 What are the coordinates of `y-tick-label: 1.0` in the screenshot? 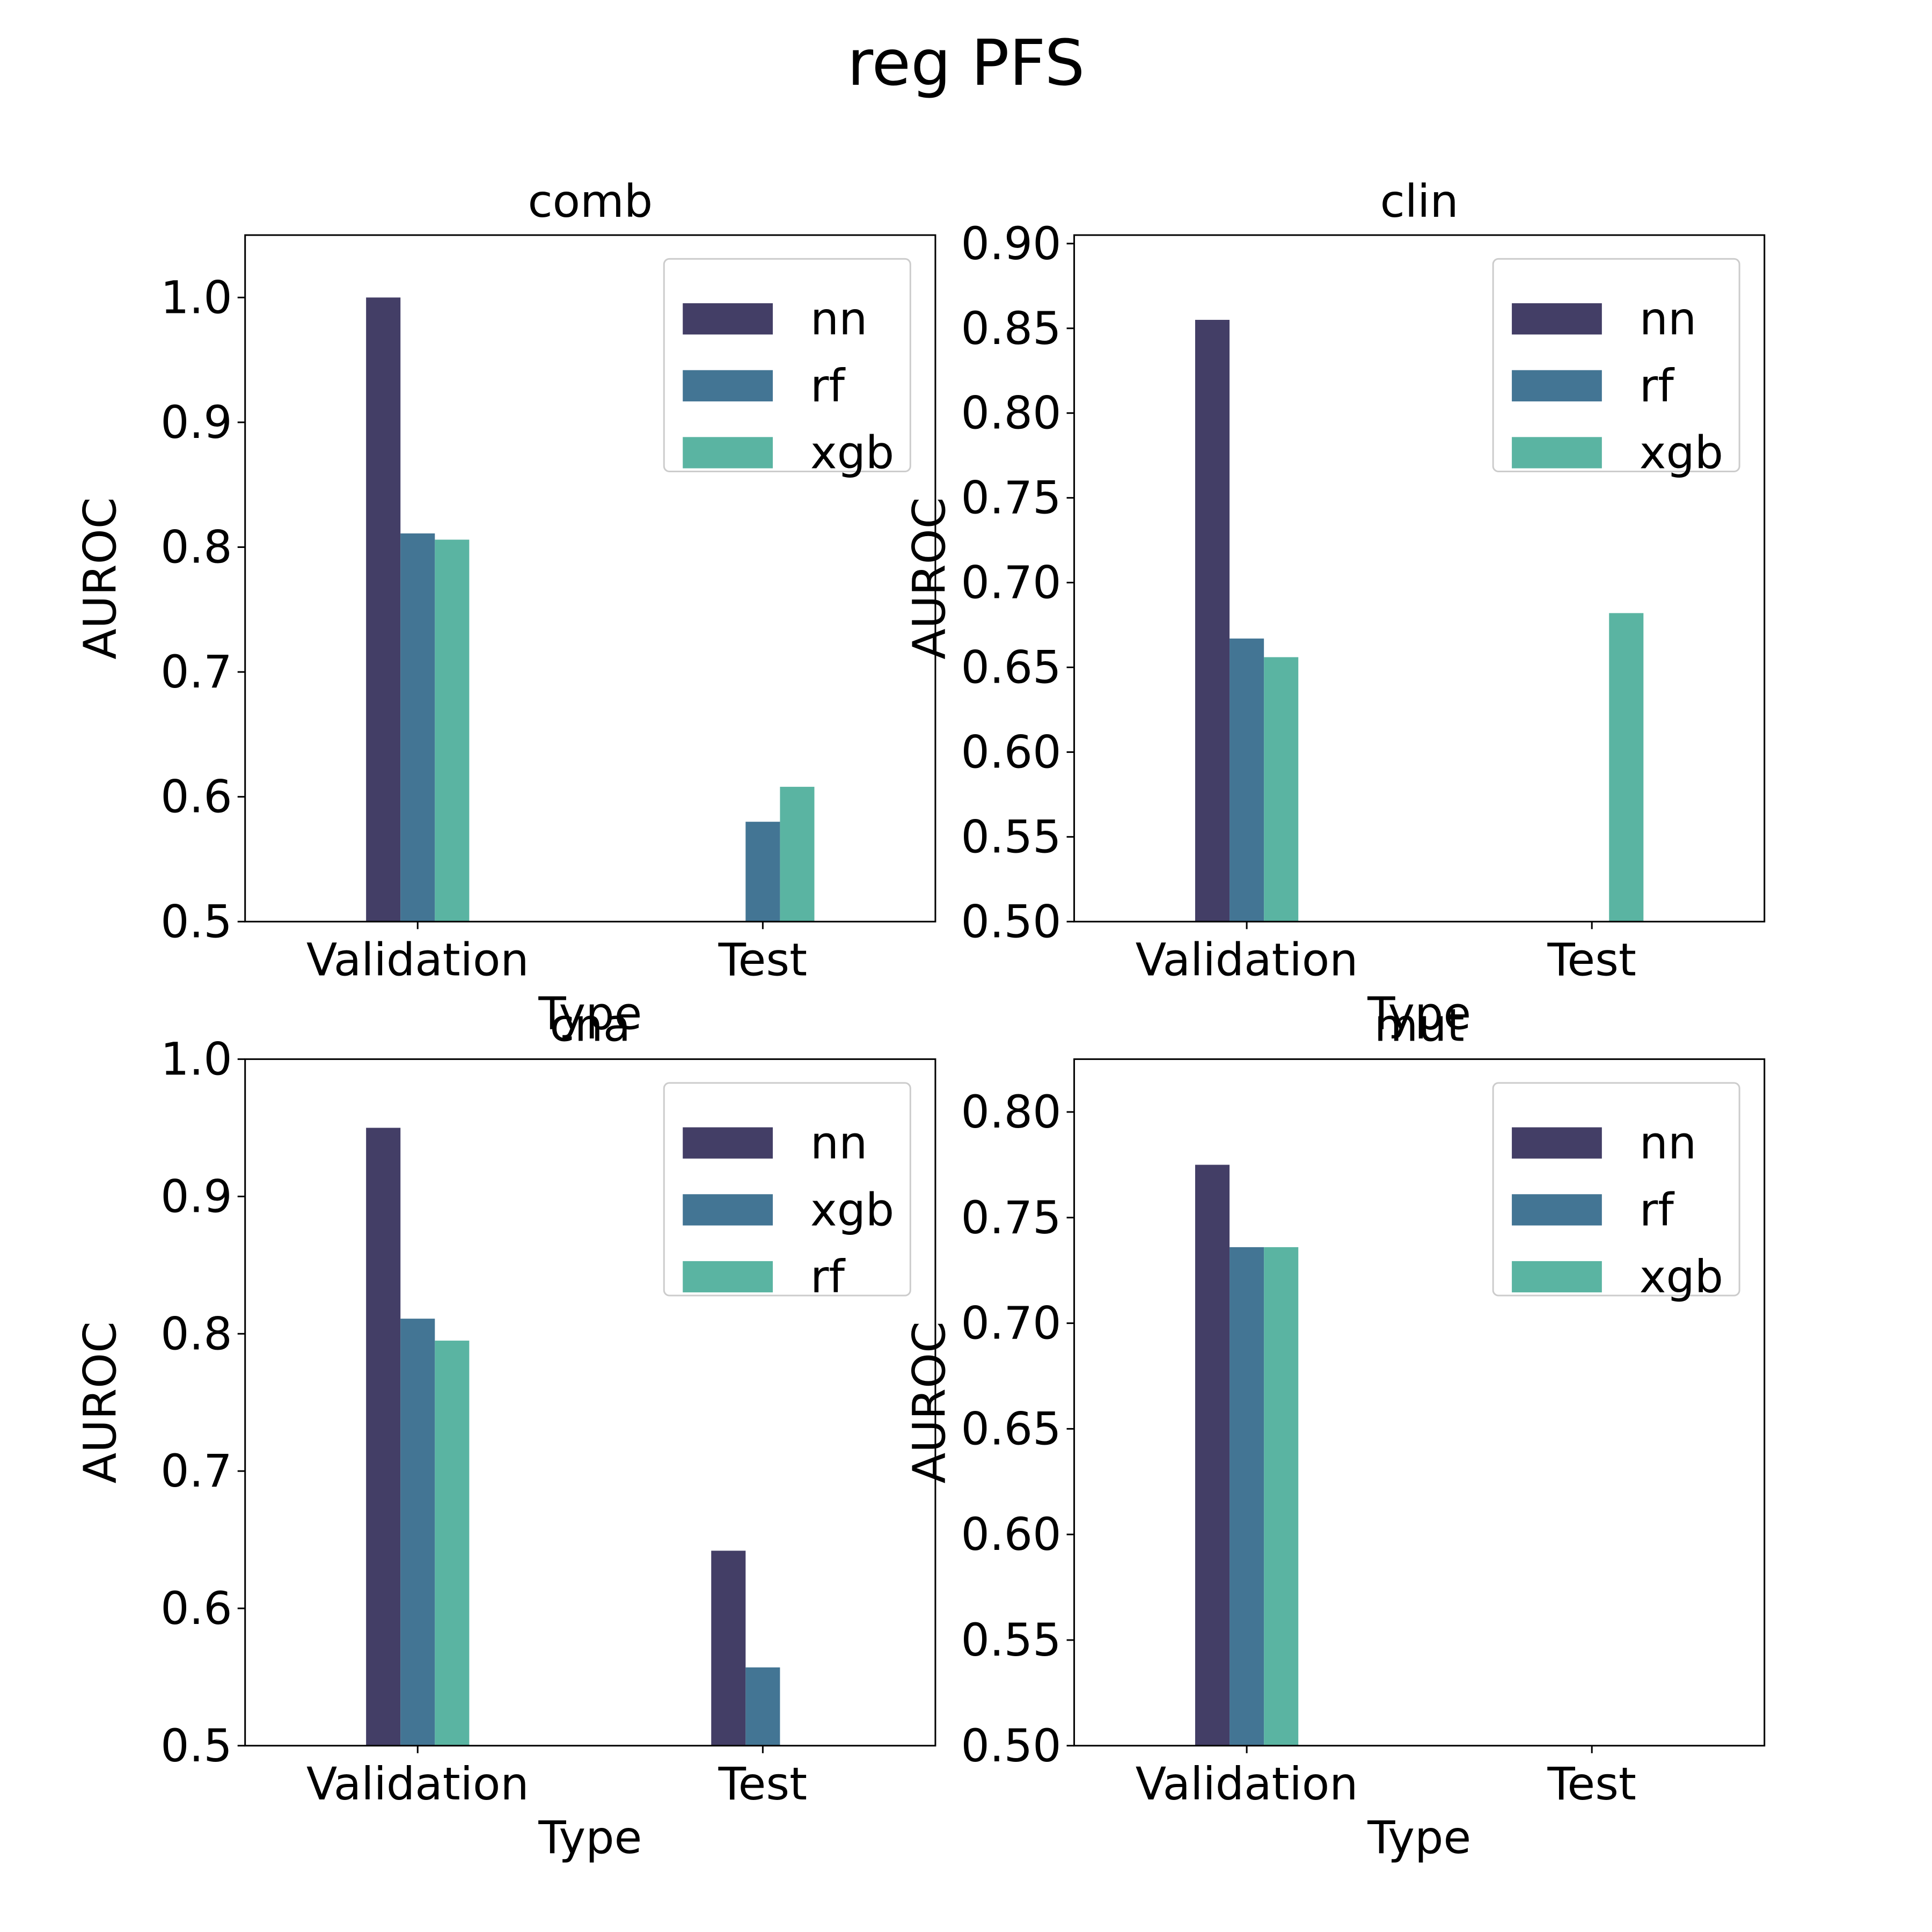 It's located at (196, 297).